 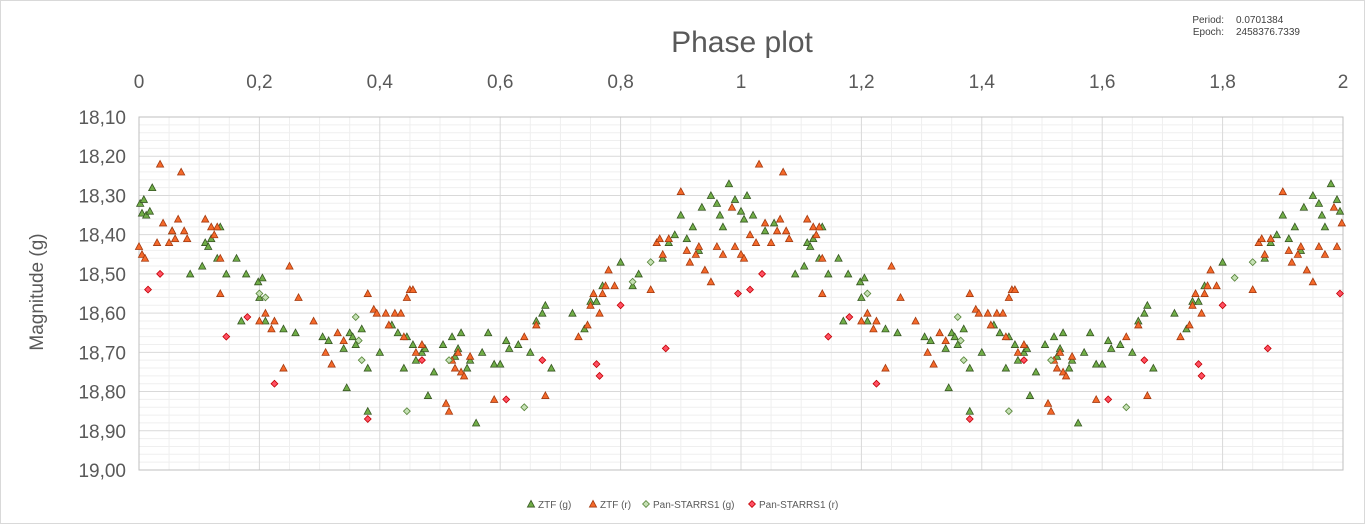 What do you see at coordinates (609, 505) in the screenshot?
I see `legend-item: ZTF (r)` at bounding box center [609, 505].